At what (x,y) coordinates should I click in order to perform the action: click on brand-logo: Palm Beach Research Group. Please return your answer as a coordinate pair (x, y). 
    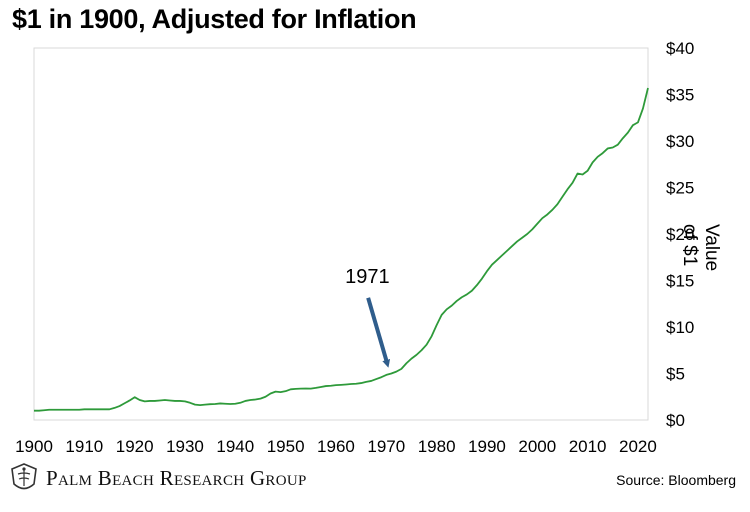
    Looking at the image, I should click on (157, 478).